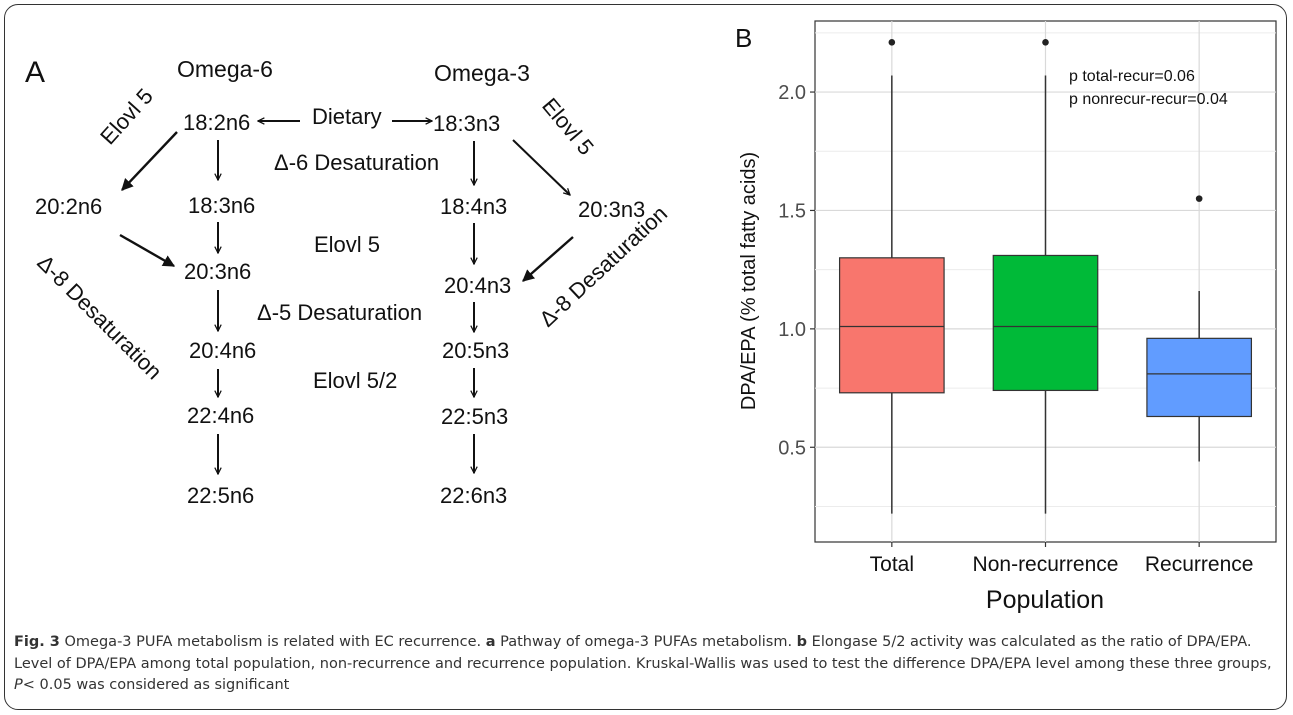  I want to click on delta5-desaturation-label: Δ-5 Desaturation, so click(339, 312).